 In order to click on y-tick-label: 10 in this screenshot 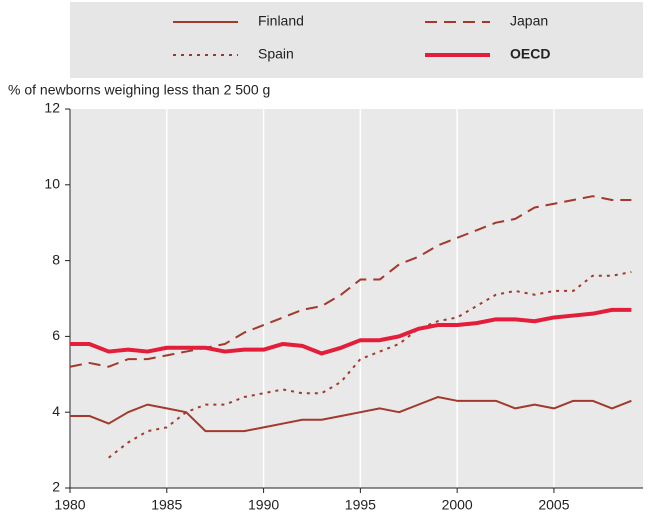, I will do `click(52, 184)`.